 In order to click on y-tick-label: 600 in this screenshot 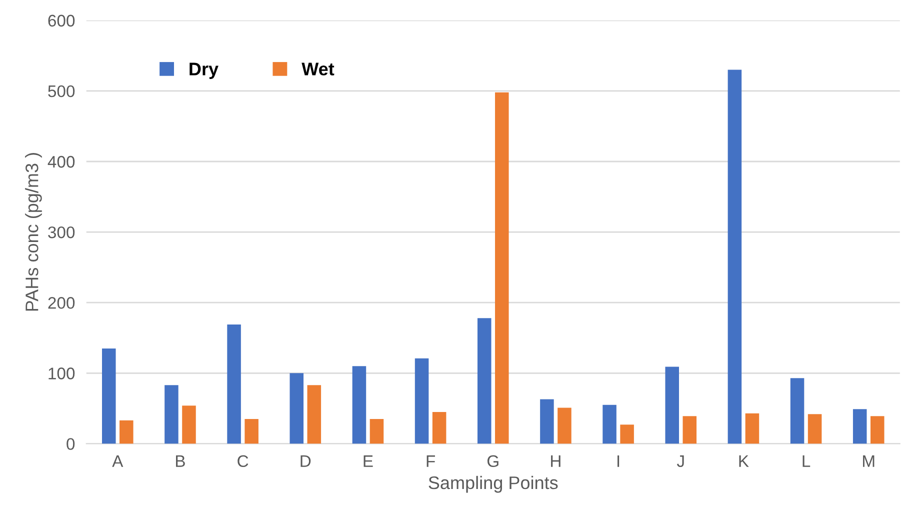, I will do `click(61, 20)`.